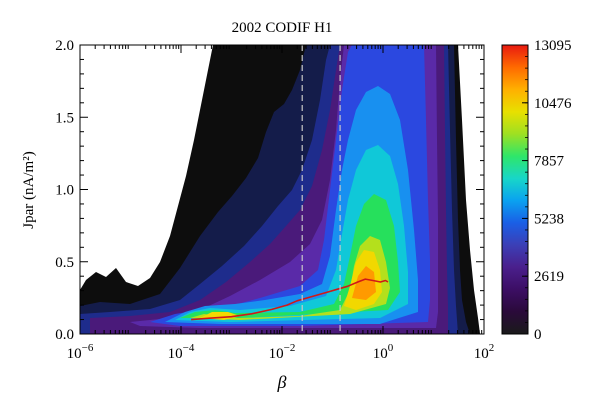  I want to click on colorbar-tick-label: 5238, so click(549, 219).